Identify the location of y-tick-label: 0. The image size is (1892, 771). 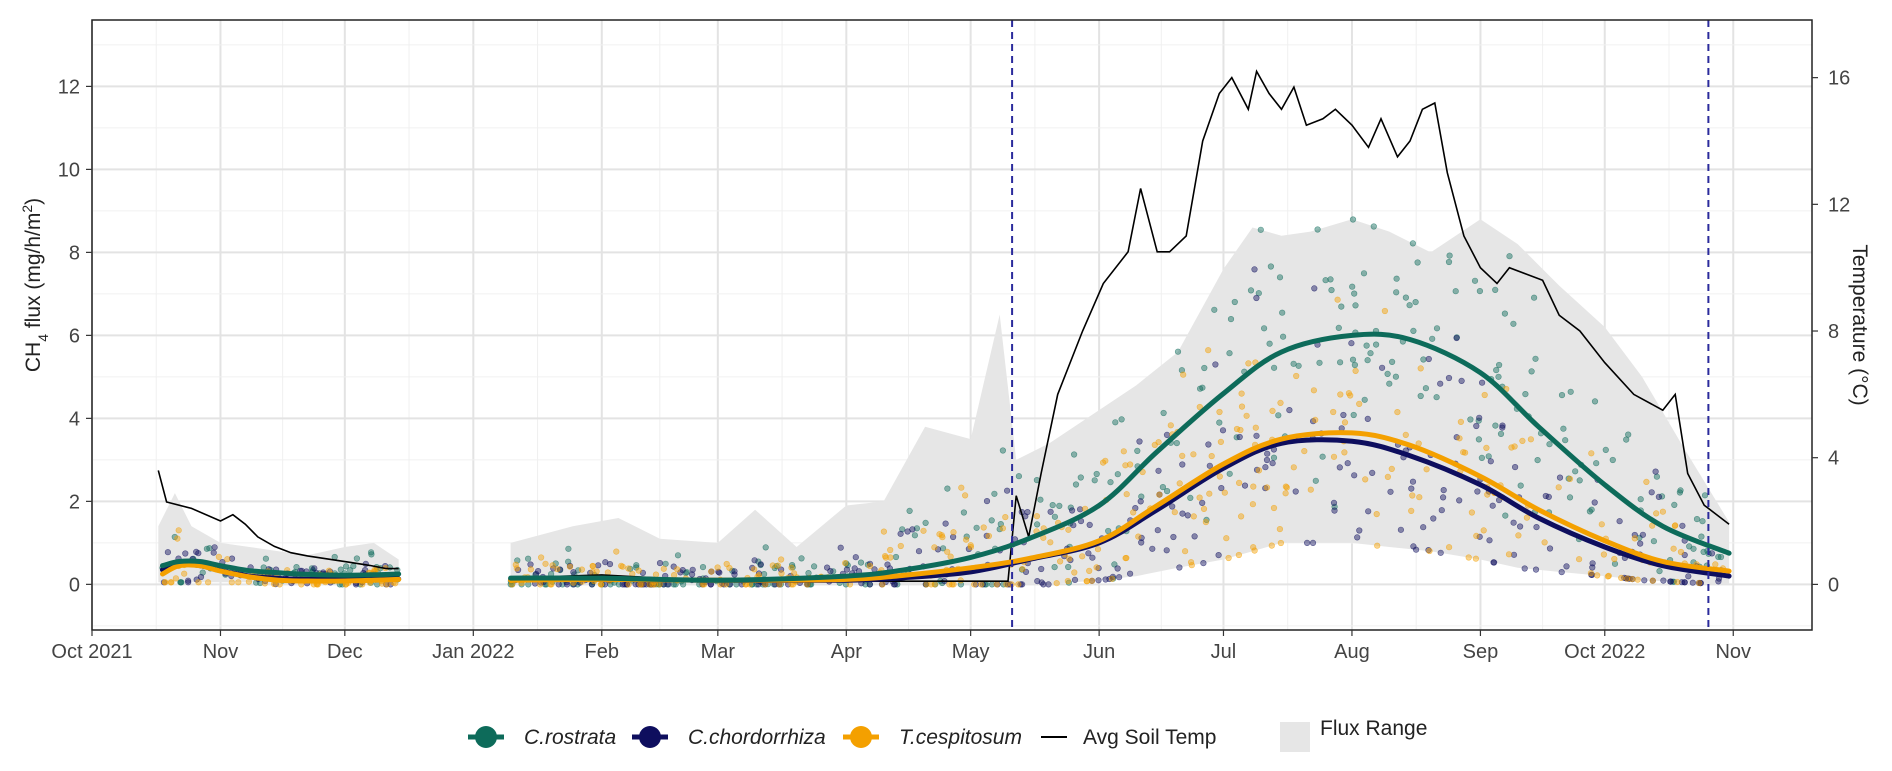
(74, 585).